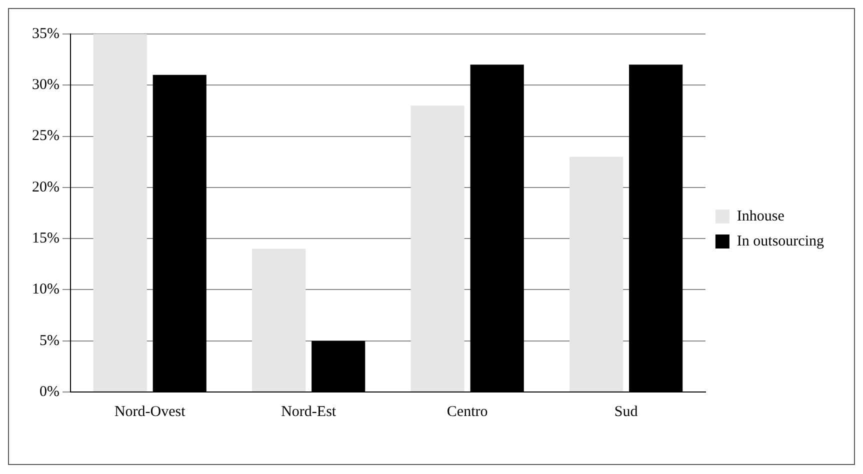 The width and height of the screenshot is (863, 474). What do you see at coordinates (780, 241) in the screenshot?
I see `legend-label: In outsourcing` at bounding box center [780, 241].